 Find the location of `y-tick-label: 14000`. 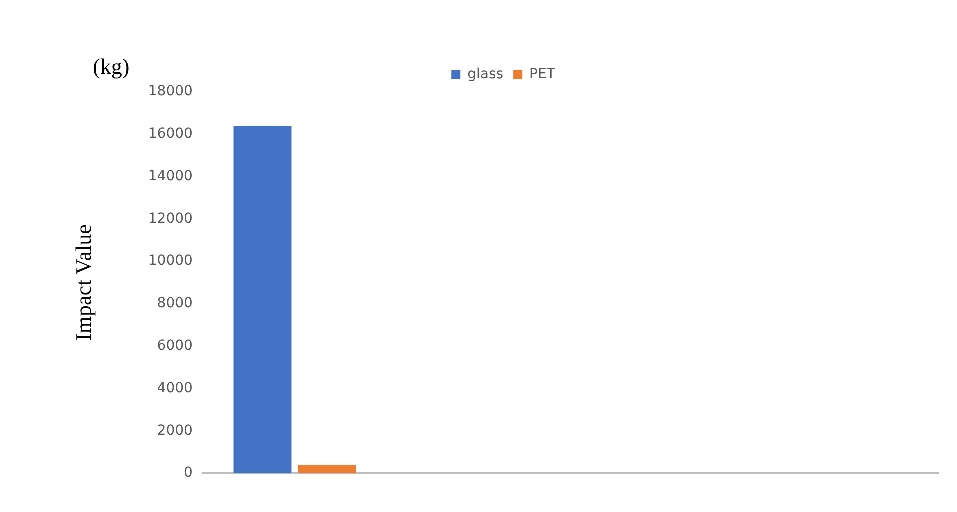

y-tick-label: 14000 is located at coordinates (170, 176).